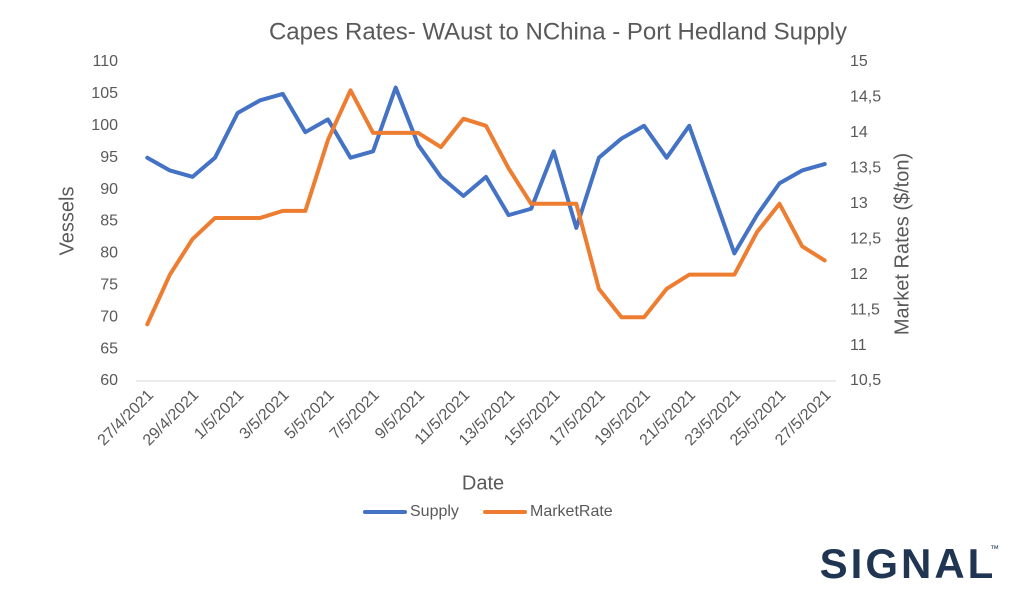 This screenshot has width=1009, height=600. What do you see at coordinates (109, 221) in the screenshot?
I see `y-tick-label: 85` at bounding box center [109, 221].